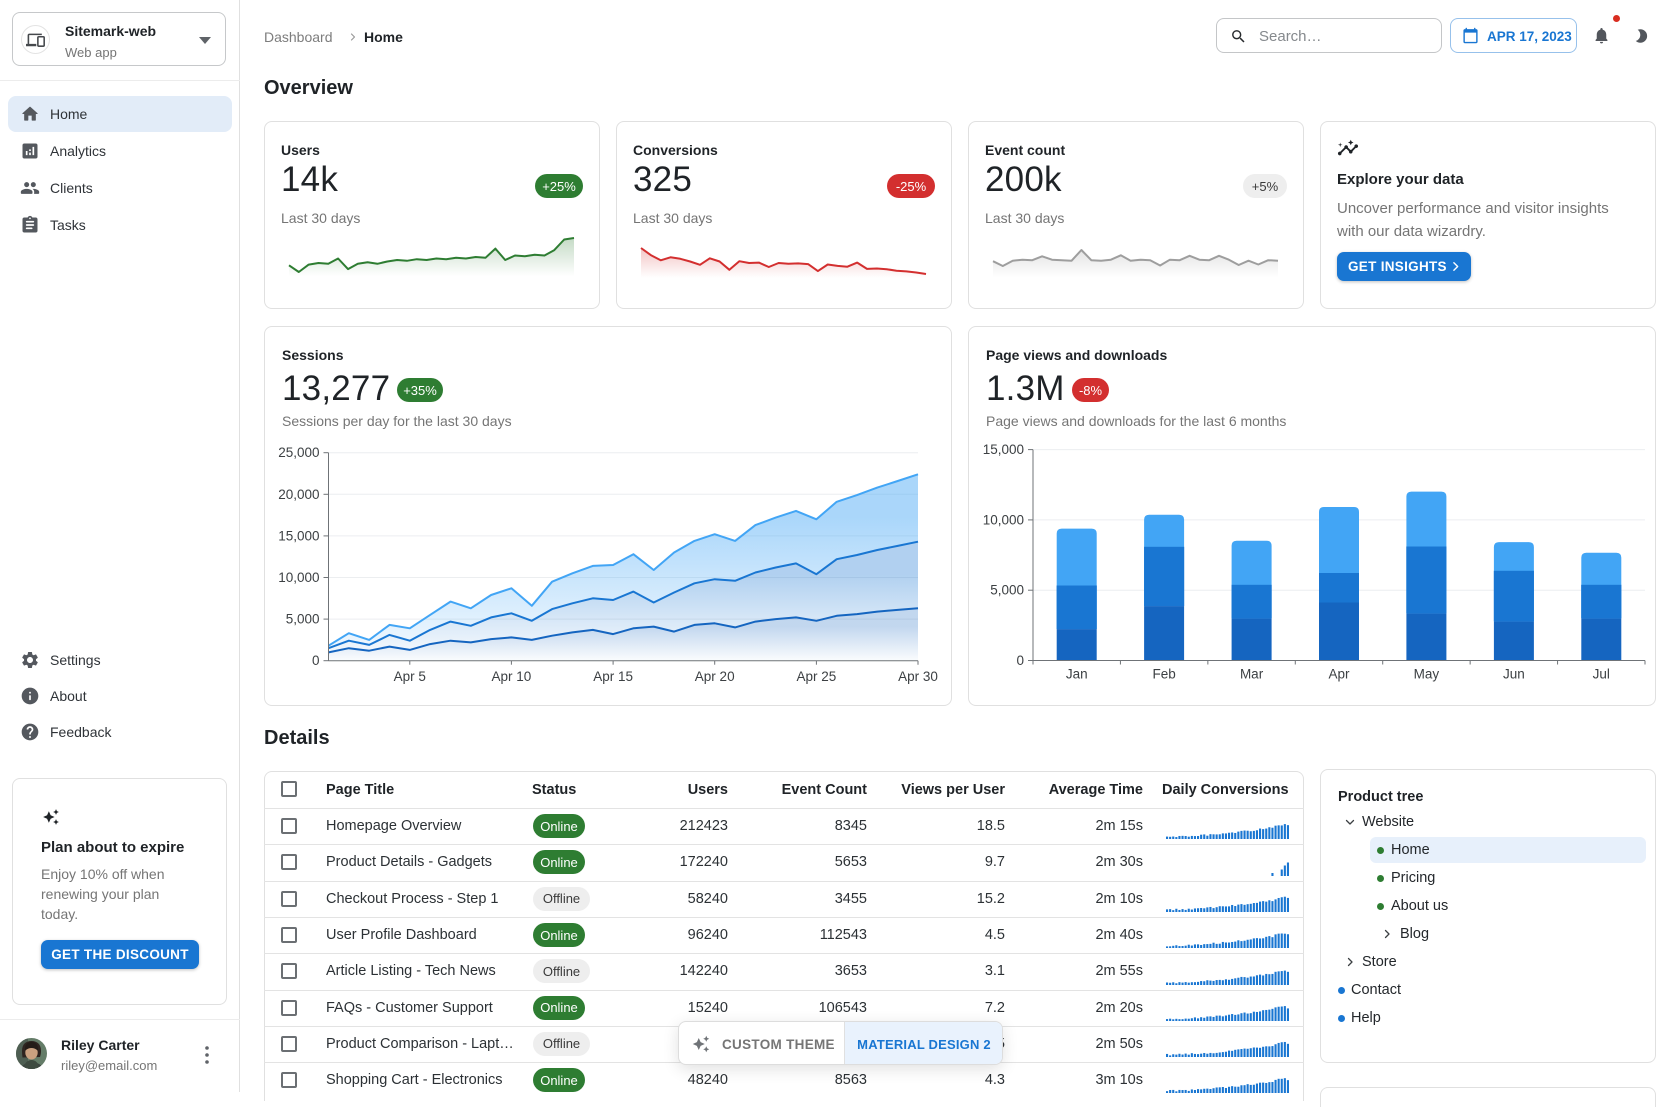 The height and width of the screenshot is (1107, 1680). Describe the element at coordinates (1514, 674) in the screenshot. I see `svg-text: Jun` at that location.